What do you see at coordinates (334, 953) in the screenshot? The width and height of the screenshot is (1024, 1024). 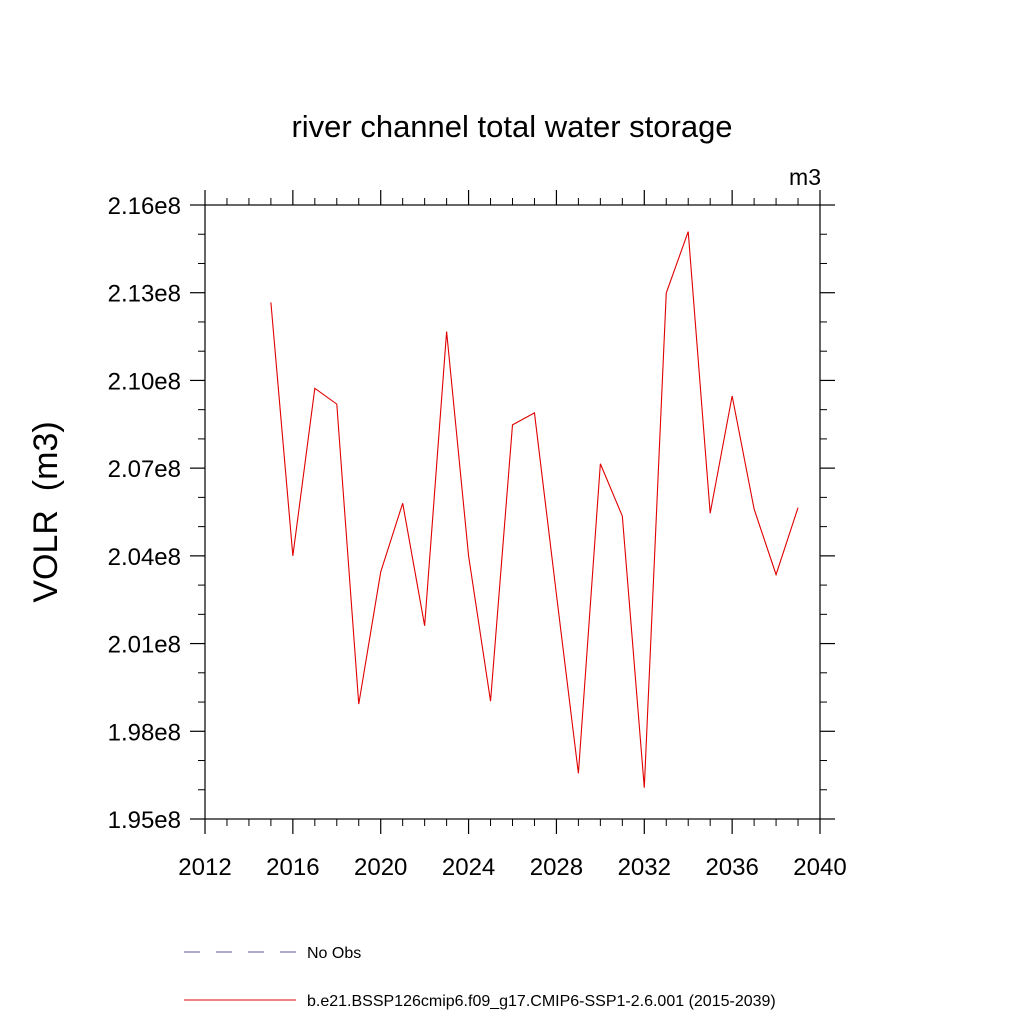 I see `legend-entry: No Obs` at bounding box center [334, 953].